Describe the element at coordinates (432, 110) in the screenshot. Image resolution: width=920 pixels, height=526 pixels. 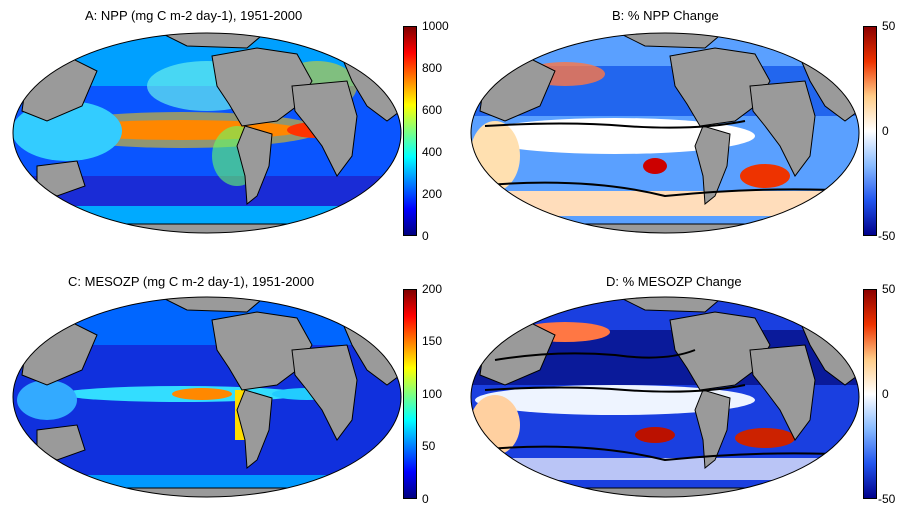
I see `panel-a-tick: 600` at that location.